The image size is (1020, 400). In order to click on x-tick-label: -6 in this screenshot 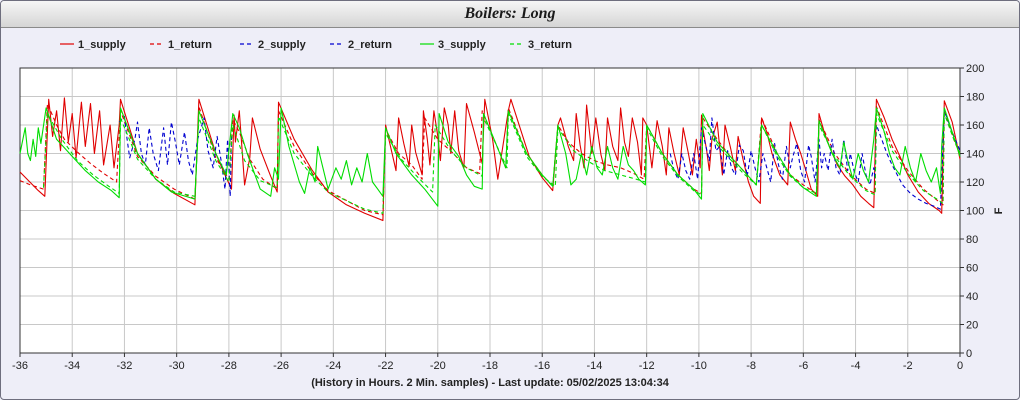, I will do `click(803, 366)`.